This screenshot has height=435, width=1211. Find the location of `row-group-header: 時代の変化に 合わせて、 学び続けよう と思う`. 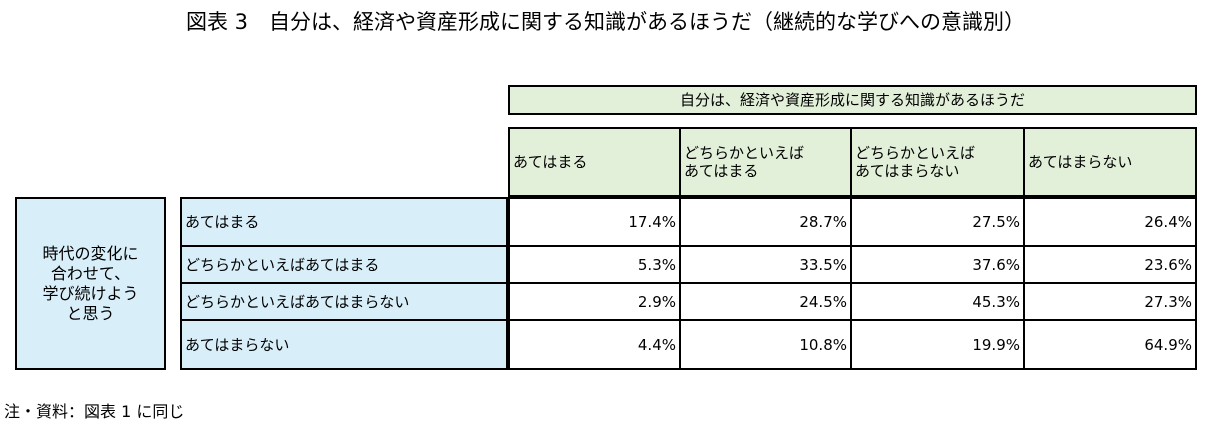

row-group-header: 時代の変化に 合わせて、 学び続けよう と思う is located at coordinates (90, 283).